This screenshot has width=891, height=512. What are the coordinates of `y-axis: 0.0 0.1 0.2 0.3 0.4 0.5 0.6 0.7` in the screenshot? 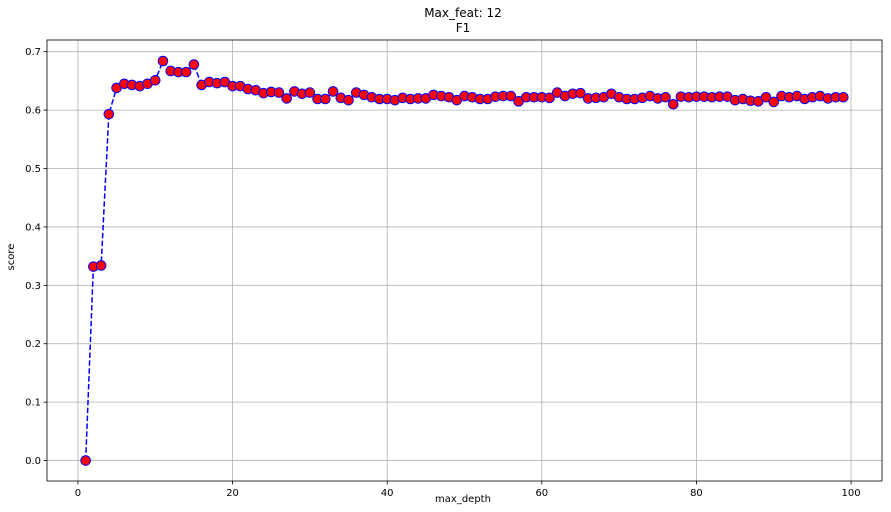 It's located at (36, 257).